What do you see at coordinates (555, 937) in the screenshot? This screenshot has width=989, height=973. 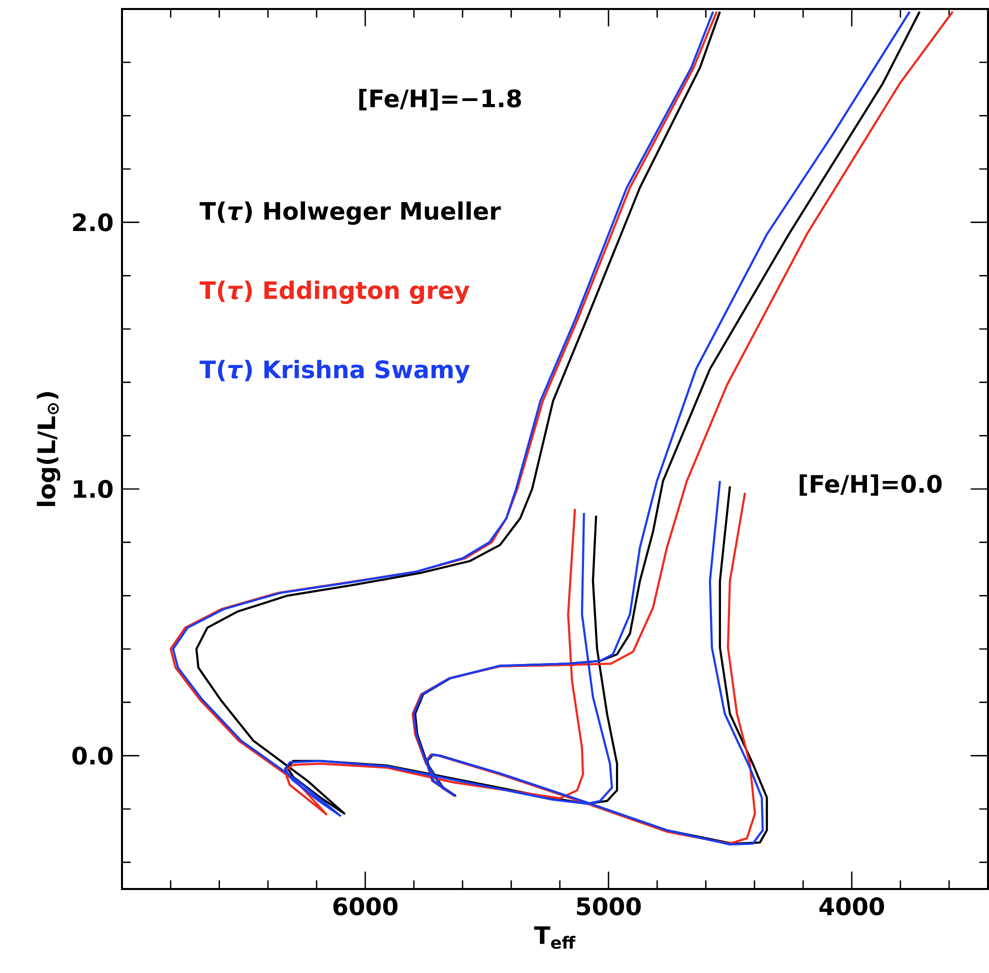 I see `x-axis-title: T$_{eff}$` at bounding box center [555, 937].